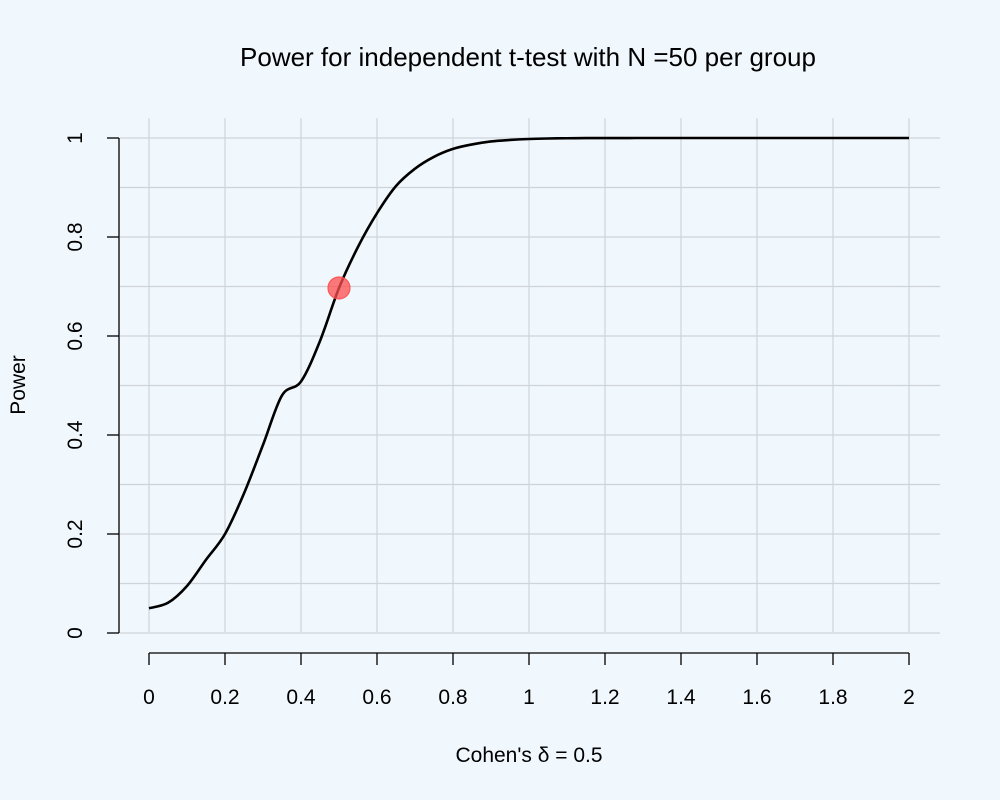 The height and width of the screenshot is (800, 1000). What do you see at coordinates (376, 697) in the screenshot?
I see `x-tick-label-3: 0.6` at bounding box center [376, 697].